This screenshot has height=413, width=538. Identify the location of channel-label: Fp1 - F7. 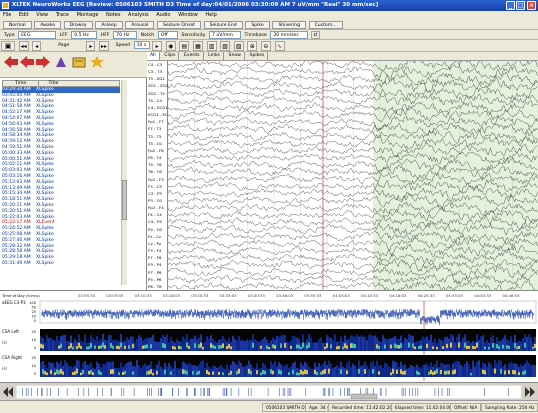
(156, 122).